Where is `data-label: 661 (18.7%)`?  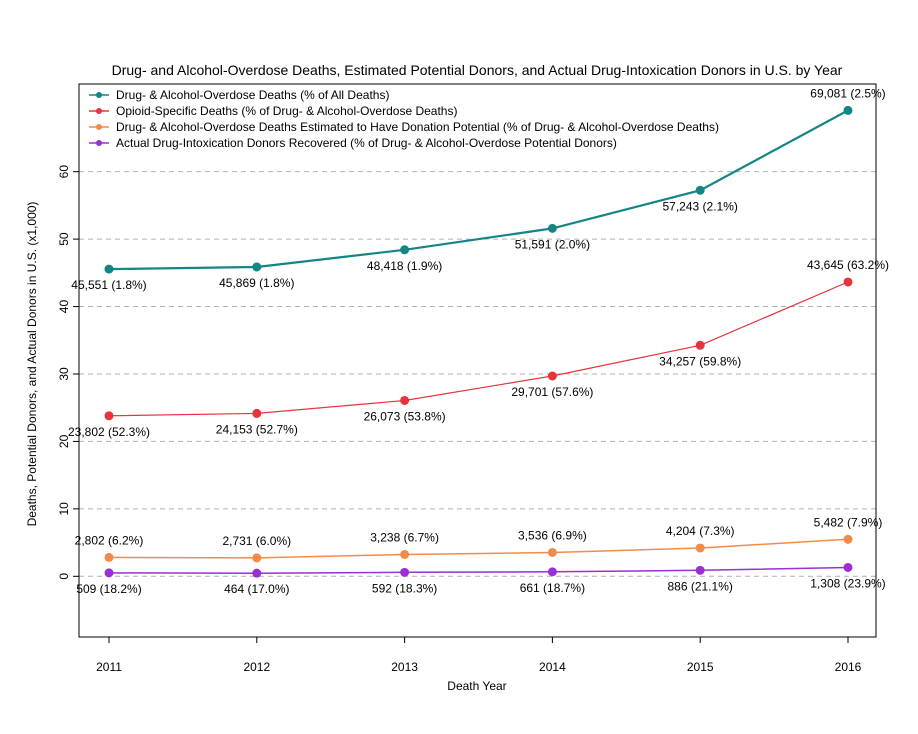 data-label: 661 (18.7%) is located at coordinates (552, 588).